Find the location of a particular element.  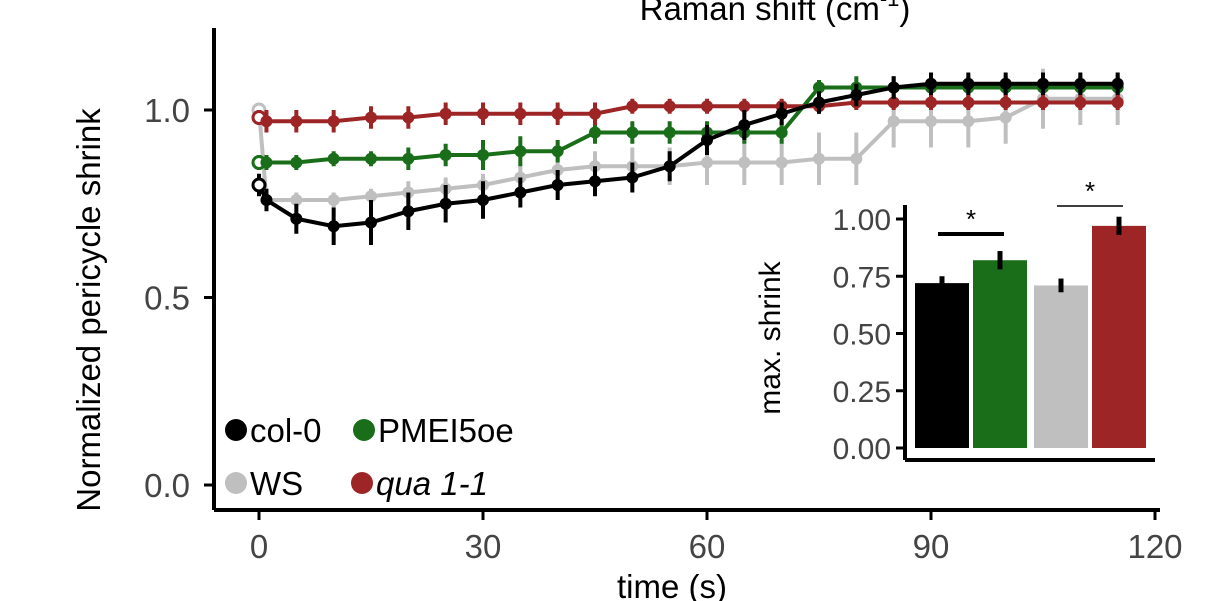

y-tick-label: 1.0 is located at coordinates (167, 110).